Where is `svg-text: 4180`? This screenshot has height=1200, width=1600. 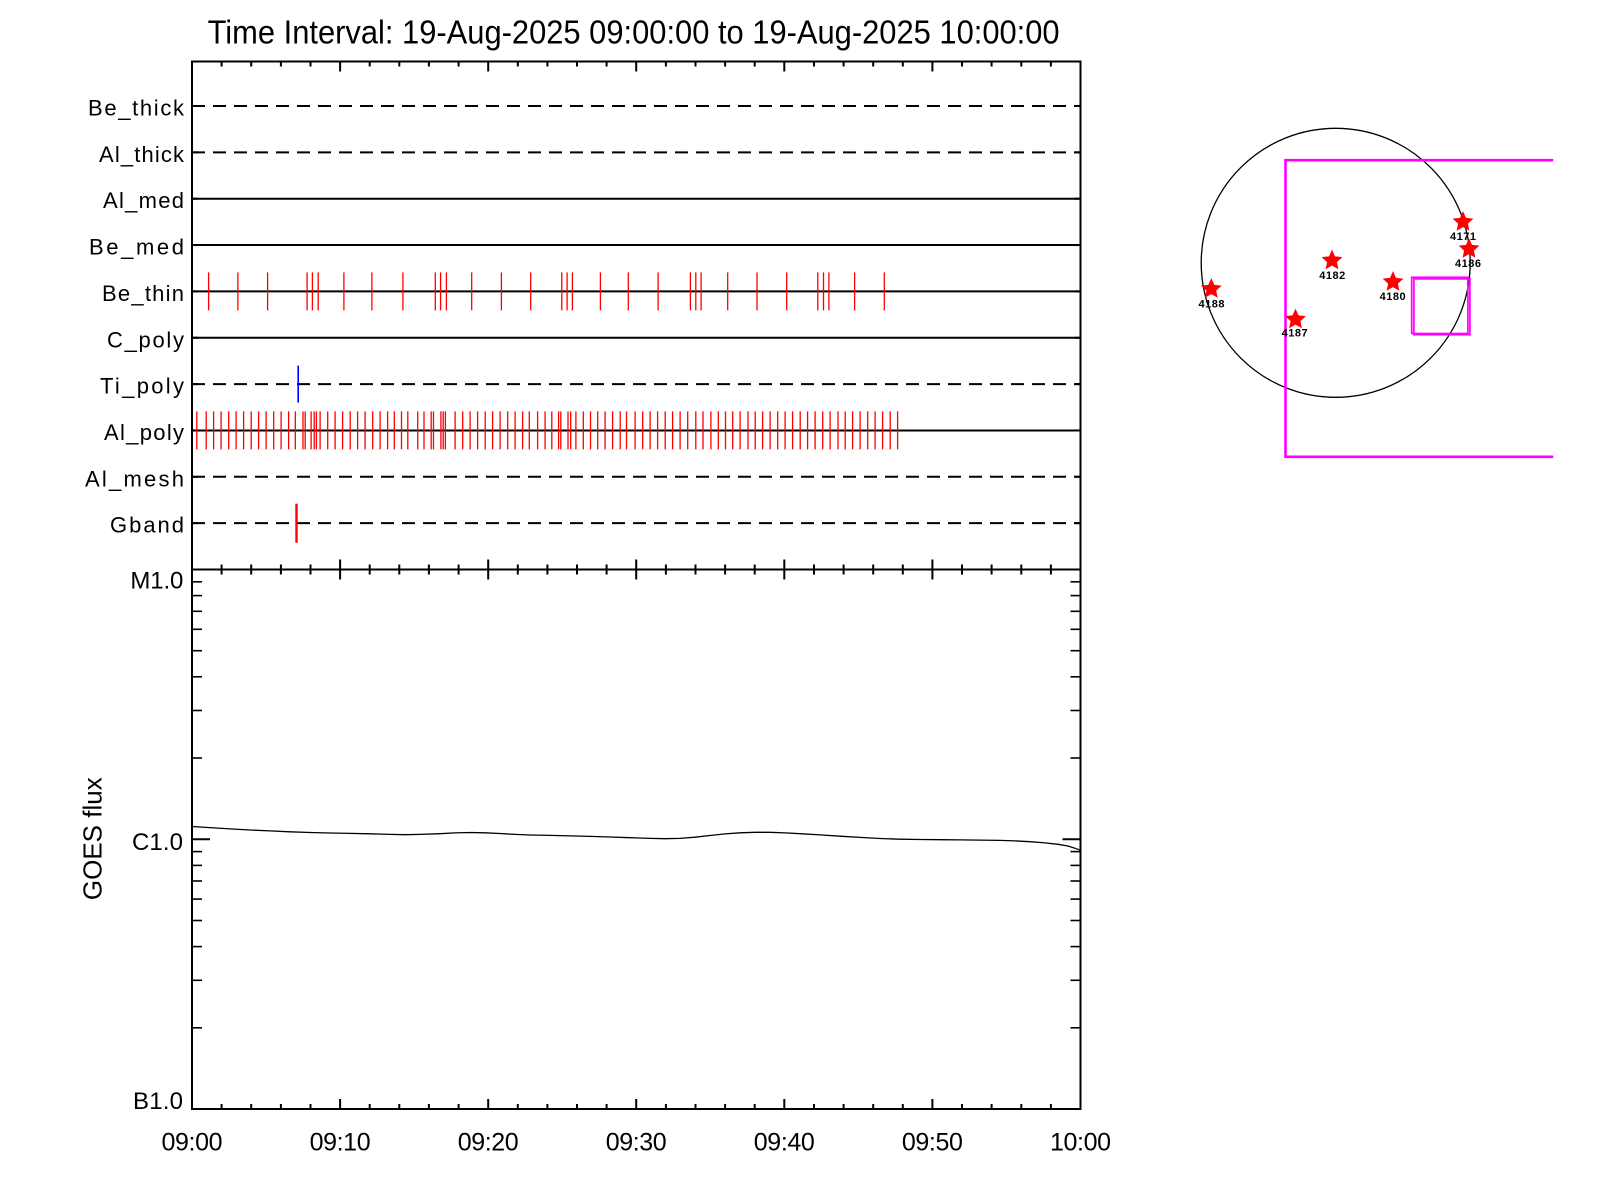
svg-text: 4180 is located at coordinates (1393, 297).